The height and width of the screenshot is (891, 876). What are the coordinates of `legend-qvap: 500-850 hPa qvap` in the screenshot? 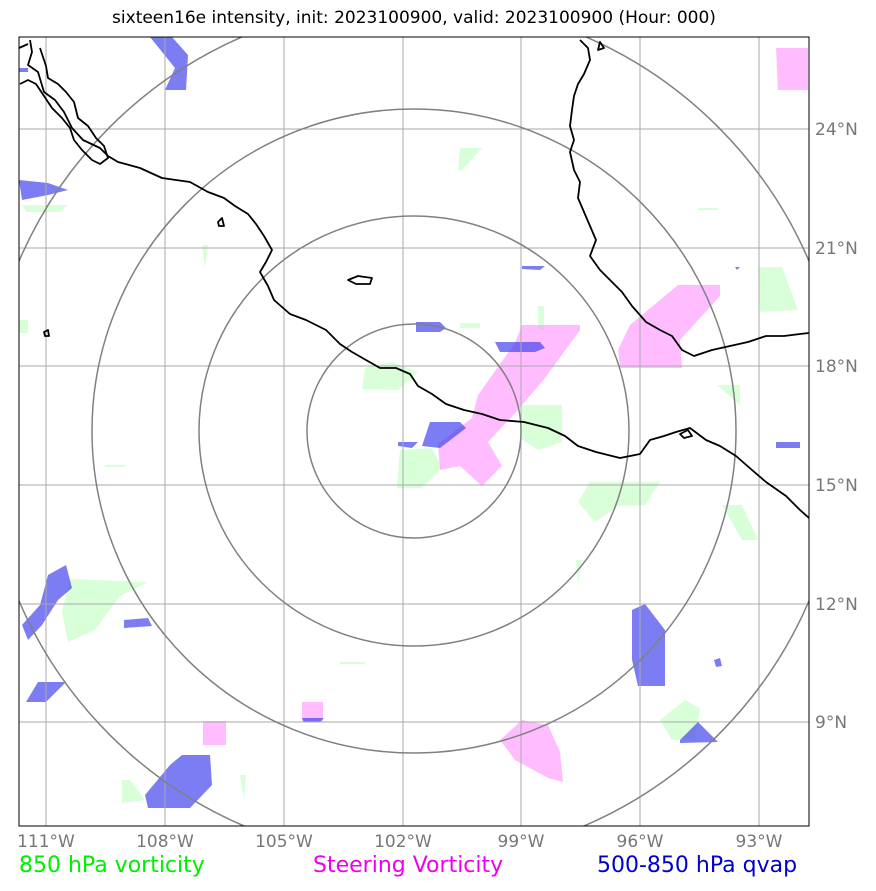 It's located at (697, 865).